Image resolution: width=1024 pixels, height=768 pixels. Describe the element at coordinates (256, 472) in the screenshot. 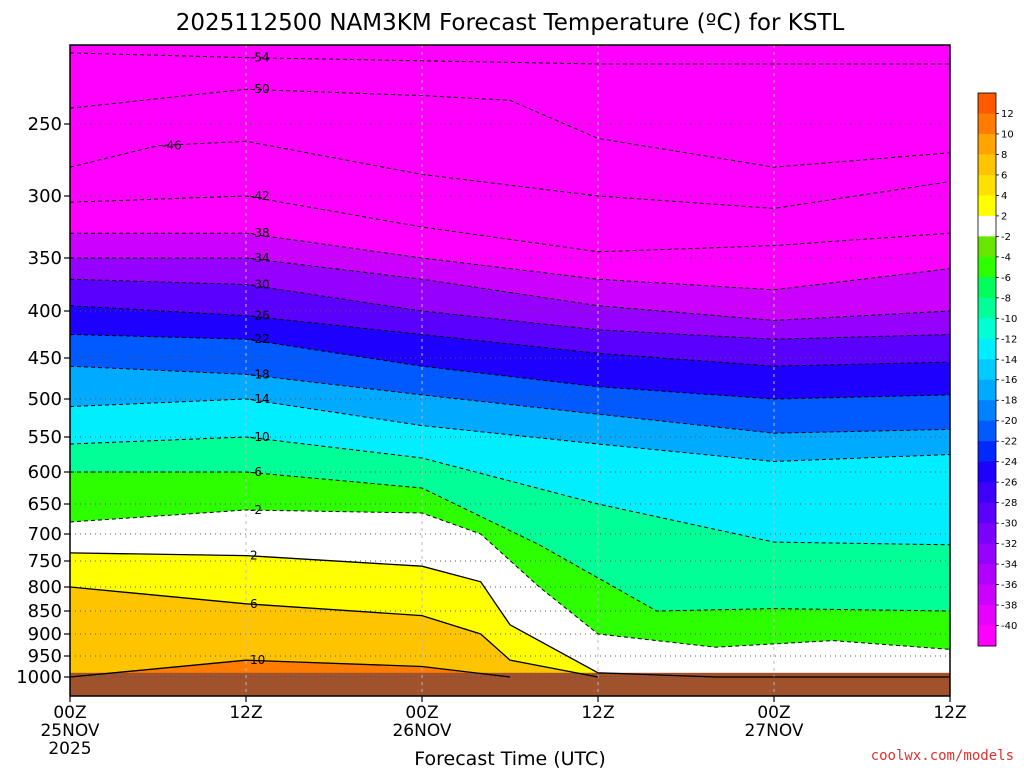

I see `isotherm-label: -6` at that location.